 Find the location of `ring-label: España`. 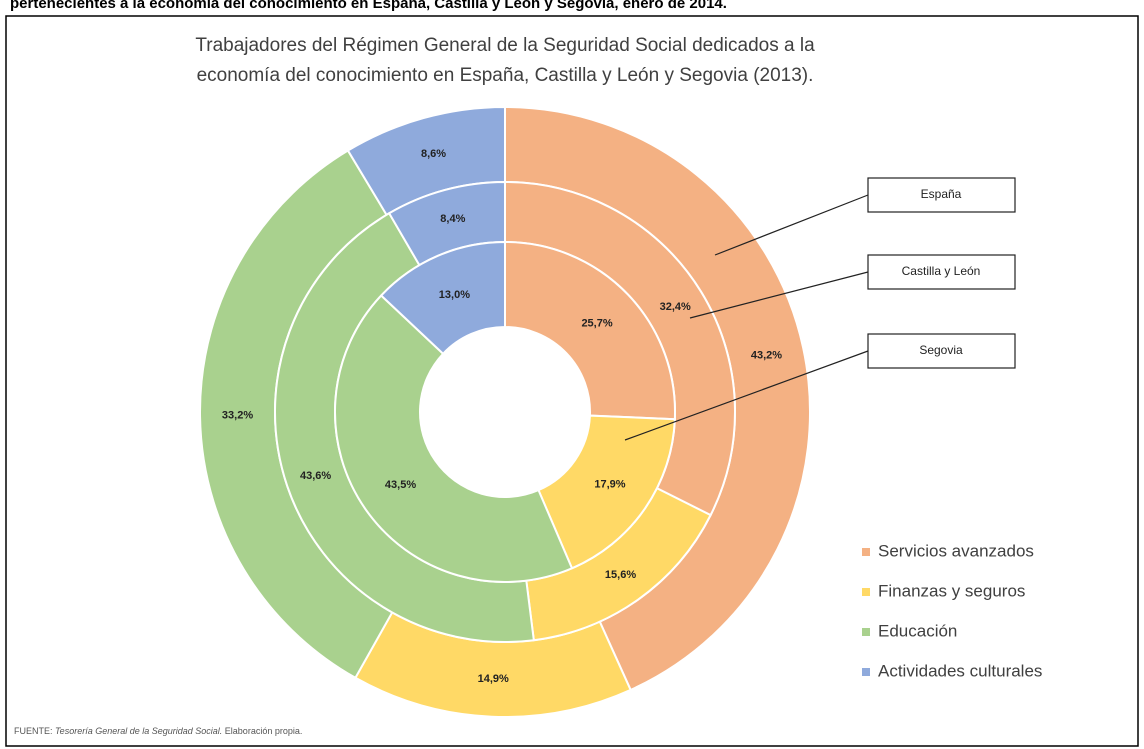

ring-label: España is located at coordinates (941, 194).